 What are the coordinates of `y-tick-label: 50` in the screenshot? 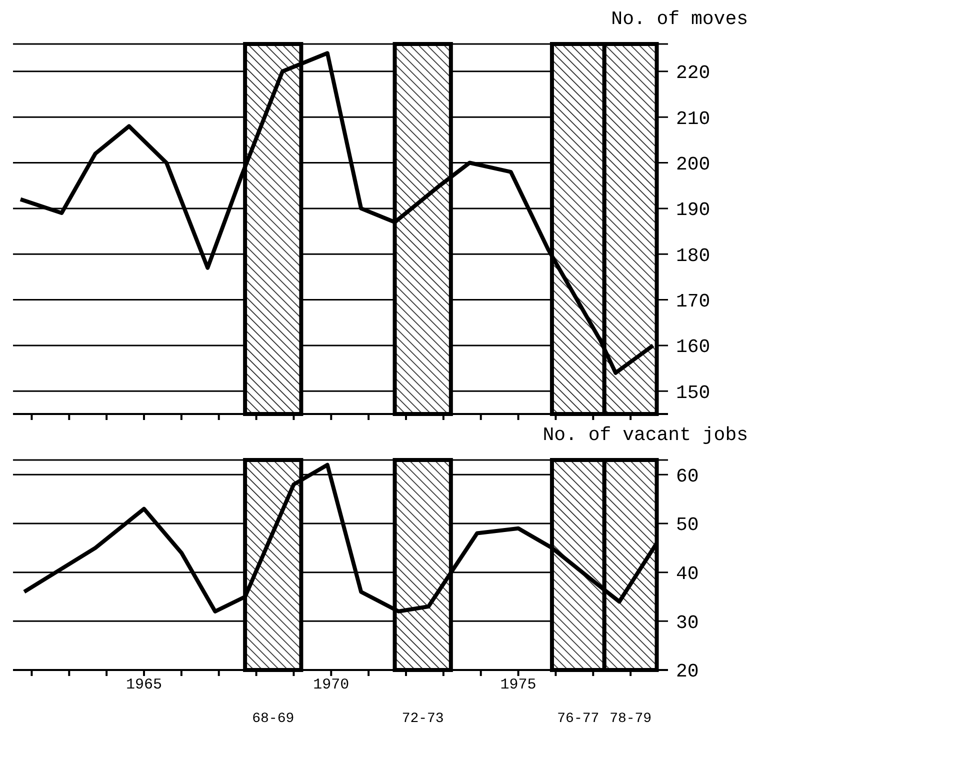 It's located at (687, 525).